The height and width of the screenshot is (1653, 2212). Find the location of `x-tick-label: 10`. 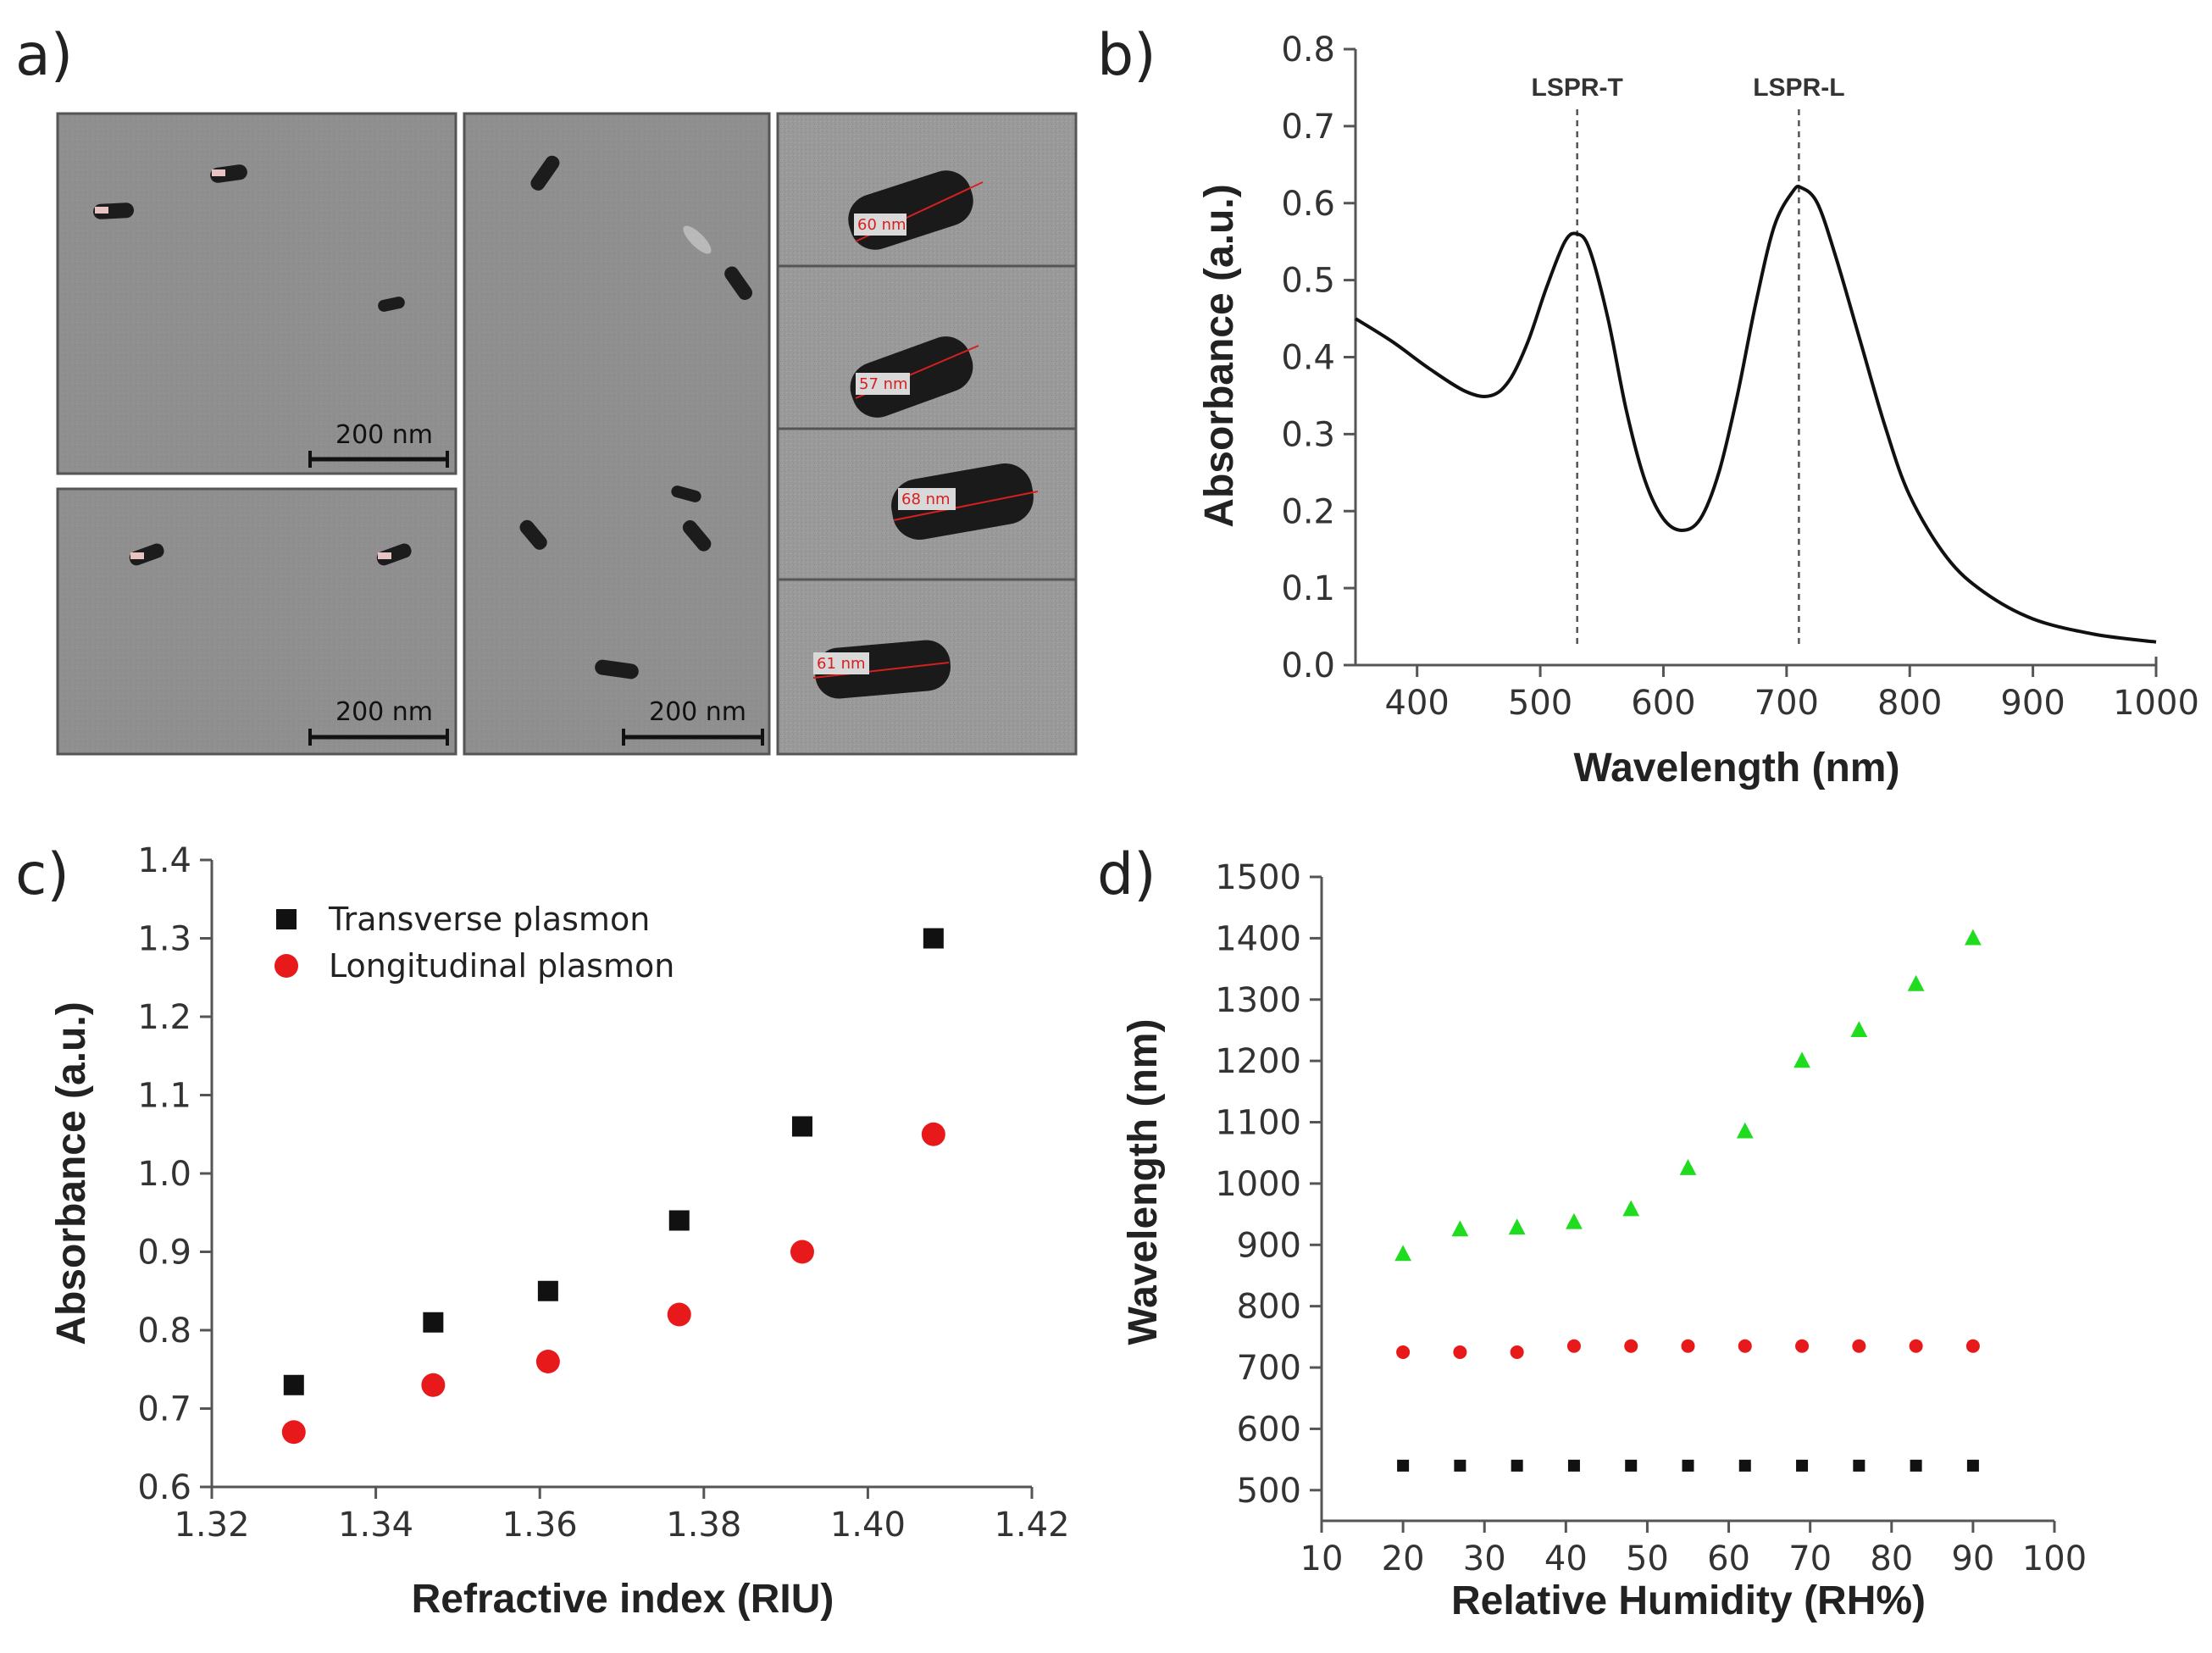

x-tick-label: 10 is located at coordinates (1322, 1558).